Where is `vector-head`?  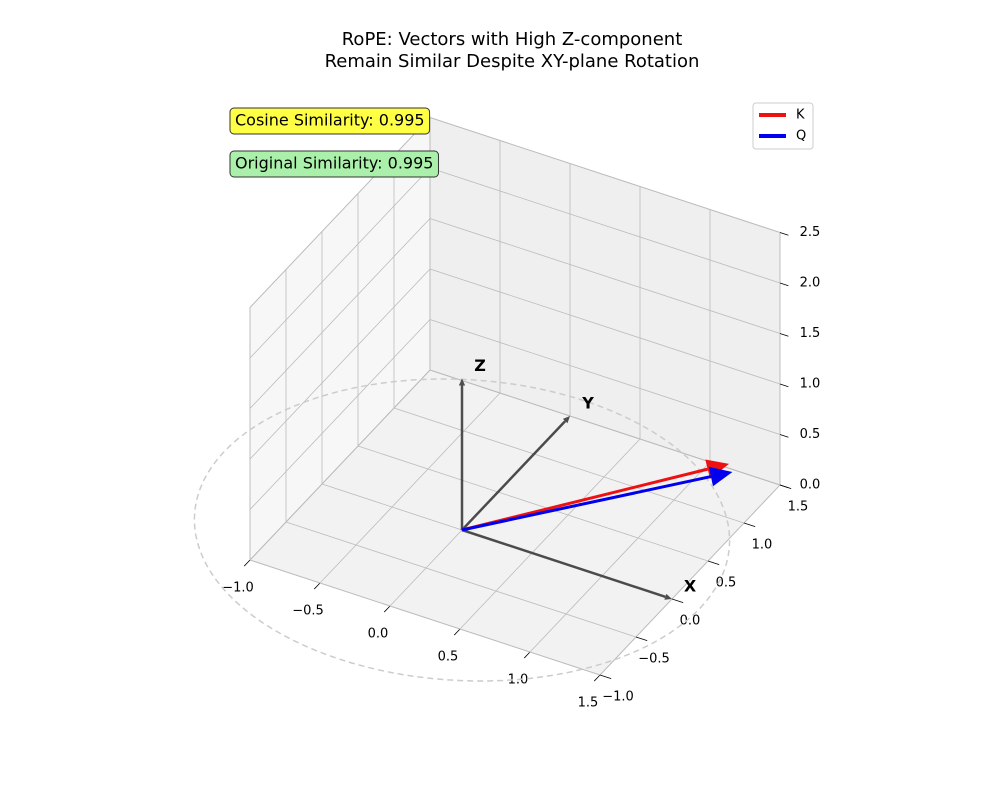 vector-head is located at coordinates (720, 476).